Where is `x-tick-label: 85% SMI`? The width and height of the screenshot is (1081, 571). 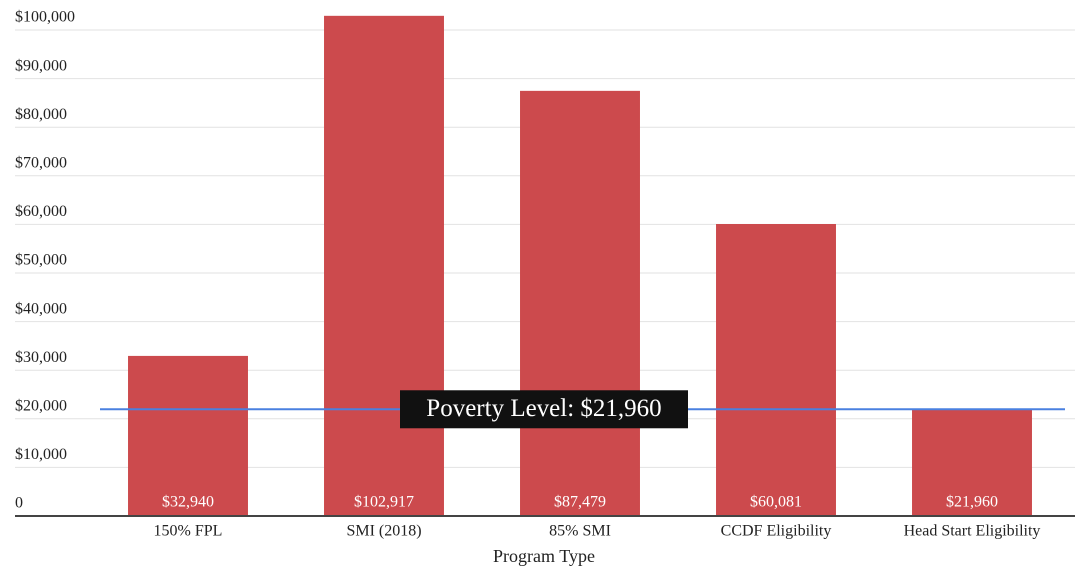 x-tick-label: 85% SMI is located at coordinates (580, 531).